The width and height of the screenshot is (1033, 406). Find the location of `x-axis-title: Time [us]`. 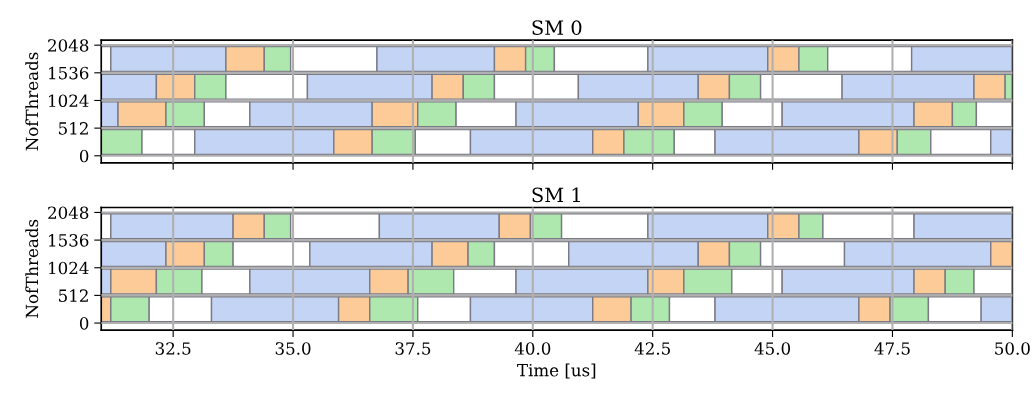

x-axis-title: Time [us] is located at coordinates (556, 371).